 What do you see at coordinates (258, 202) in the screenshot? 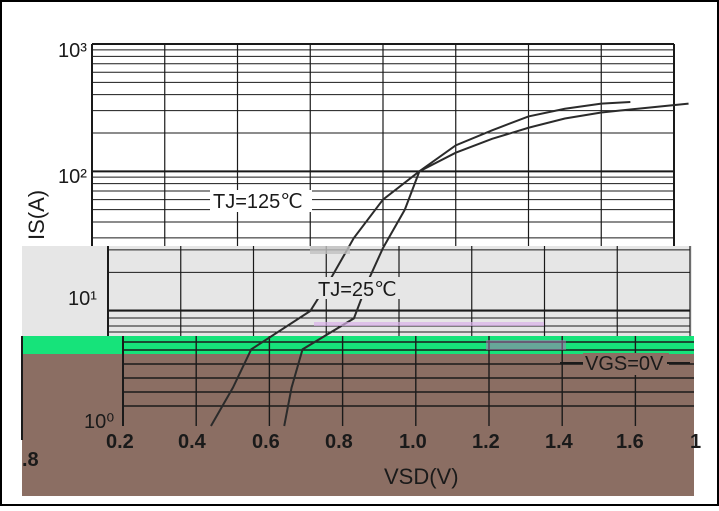
I see `annotation-tj-125: TJ=125℃` at bounding box center [258, 202].